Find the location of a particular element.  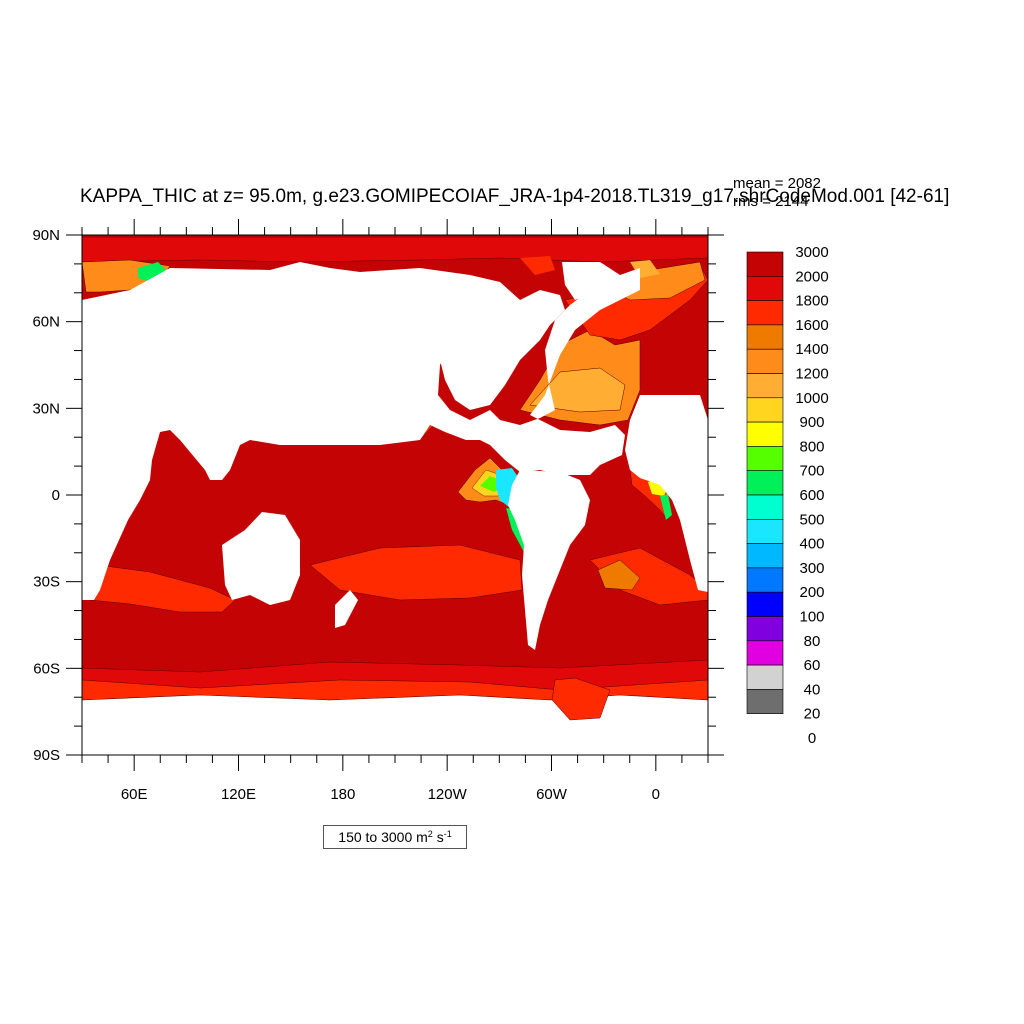

land-africa is located at coordinates (666, 493).